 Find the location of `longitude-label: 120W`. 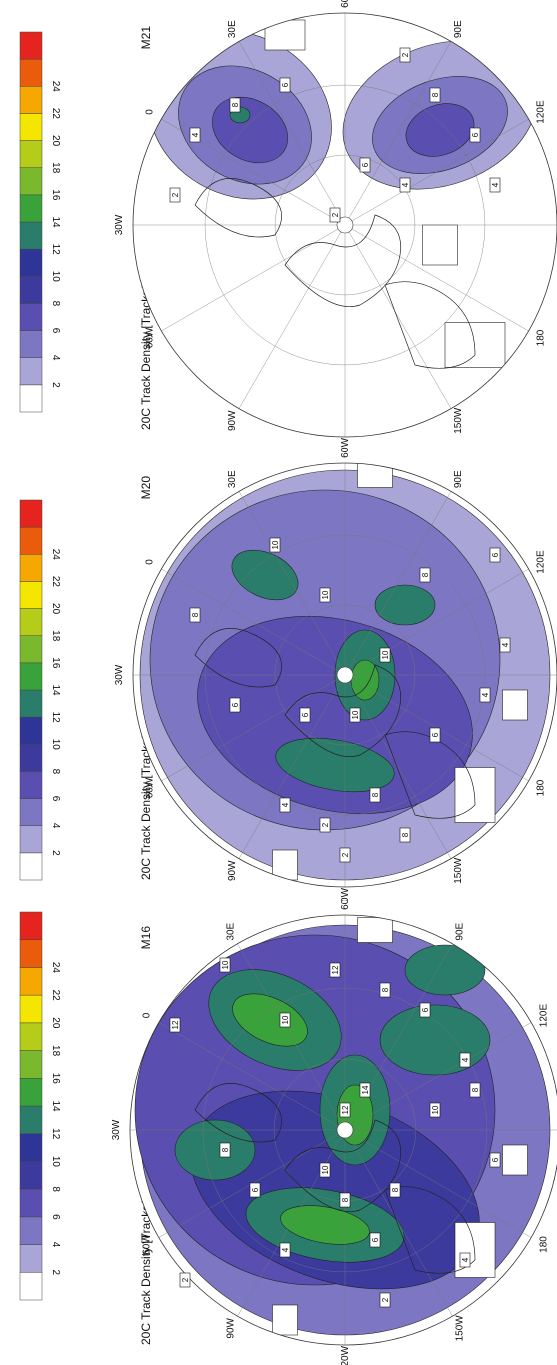

longitude-label: 120W is located at coordinates (345, 893).